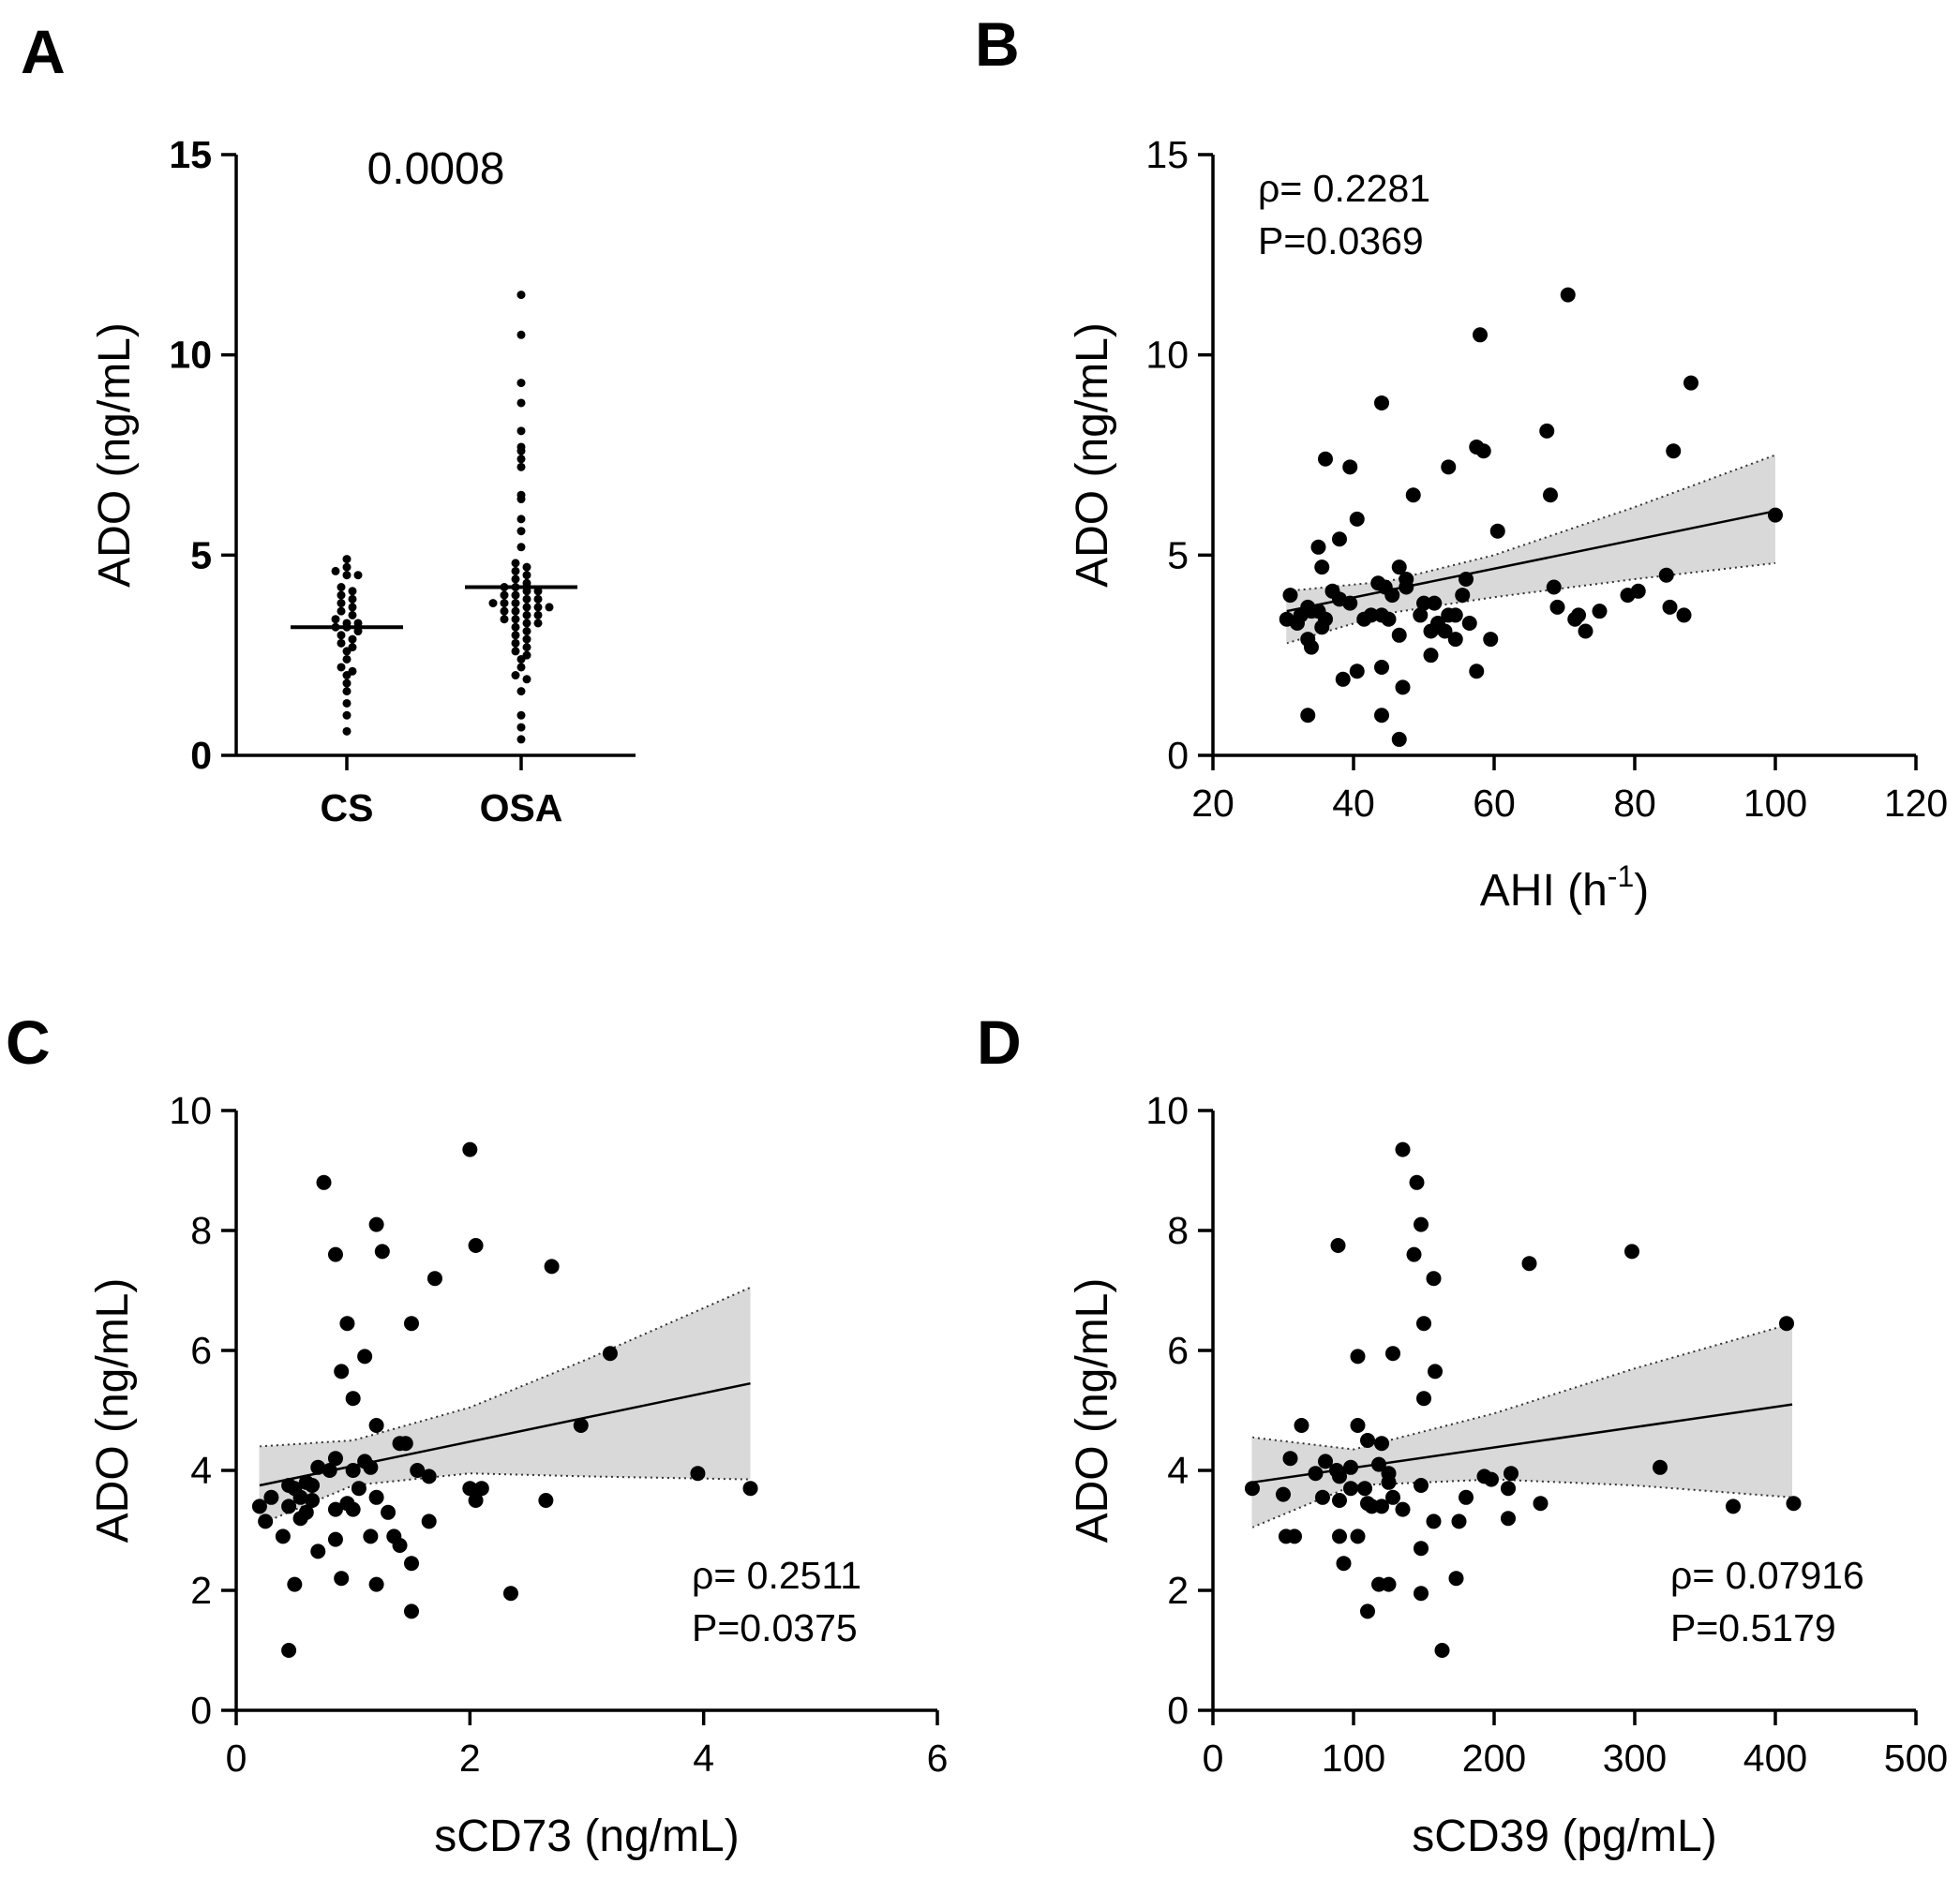 This screenshot has height=1879, width=1960. I want to click on y-tick-label: 6, so click(1178, 1350).